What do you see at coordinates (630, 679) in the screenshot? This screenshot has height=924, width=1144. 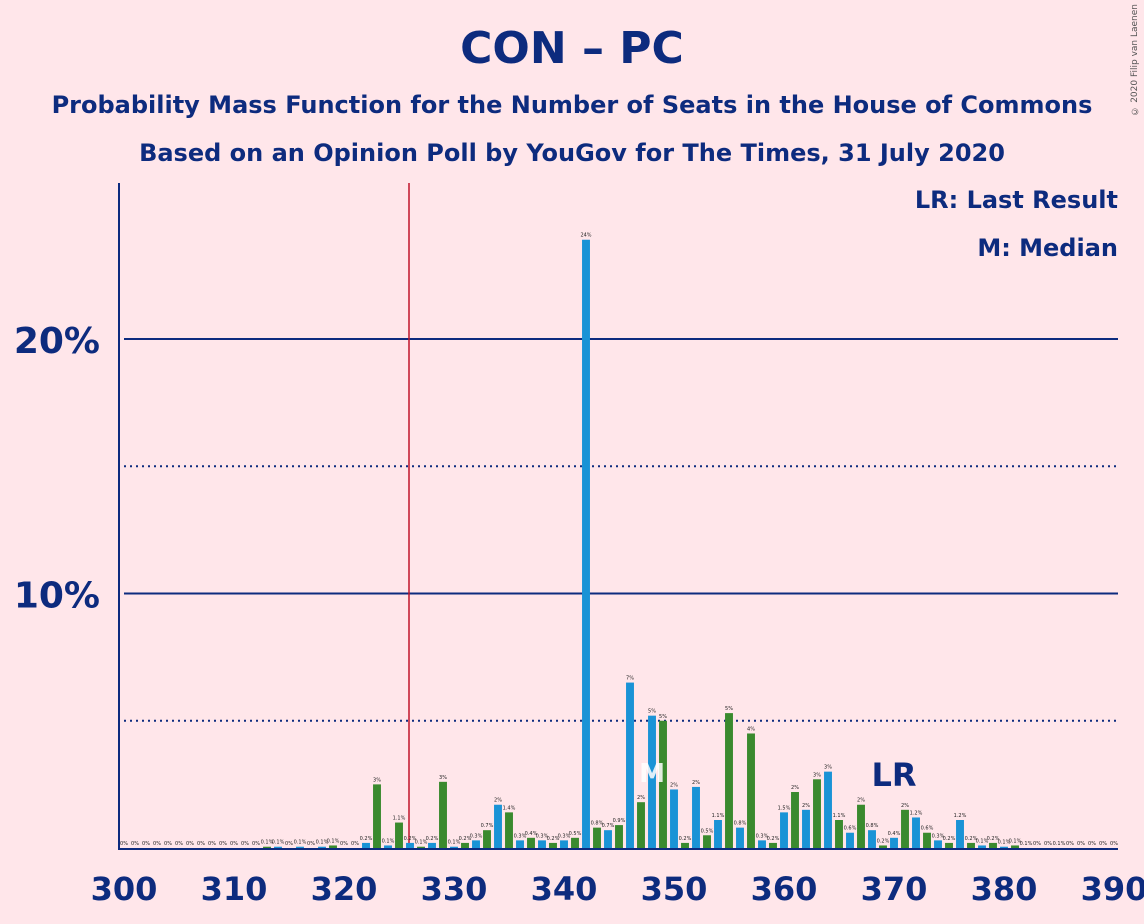 I see `bar-value-label: 7%` at bounding box center [630, 679].